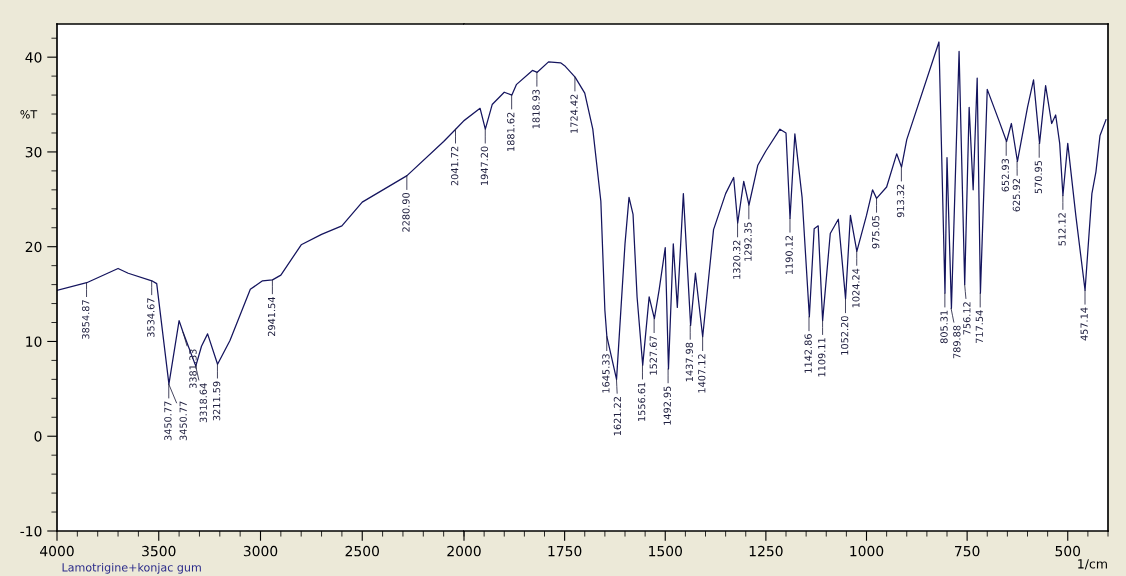 The width and height of the screenshot is (1126, 576). What do you see at coordinates (1068, 551) in the screenshot?
I see `x-tick-label: 500` at bounding box center [1068, 551].